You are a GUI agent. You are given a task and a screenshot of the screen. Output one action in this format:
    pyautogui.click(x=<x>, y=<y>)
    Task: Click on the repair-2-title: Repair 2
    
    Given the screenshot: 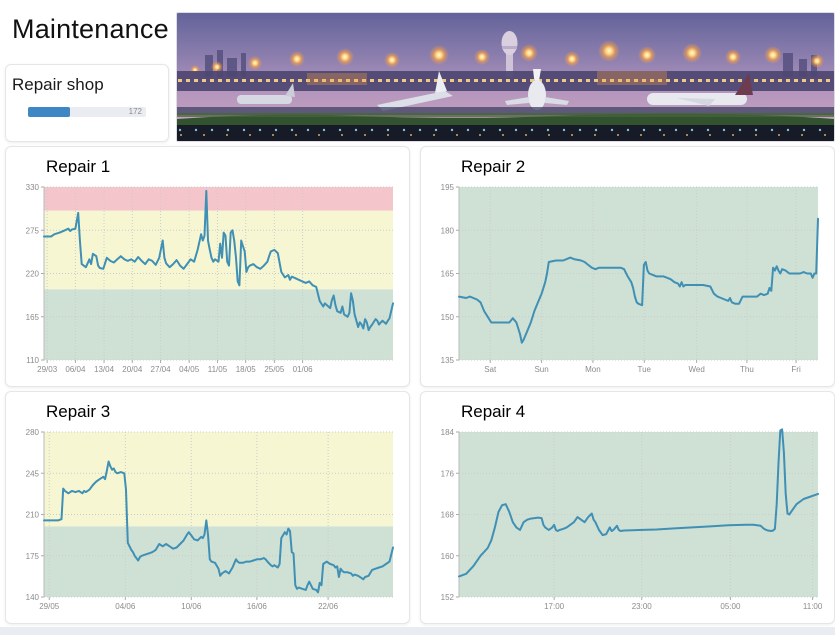 What is the action you would take?
    pyautogui.click(x=493, y=166)
    